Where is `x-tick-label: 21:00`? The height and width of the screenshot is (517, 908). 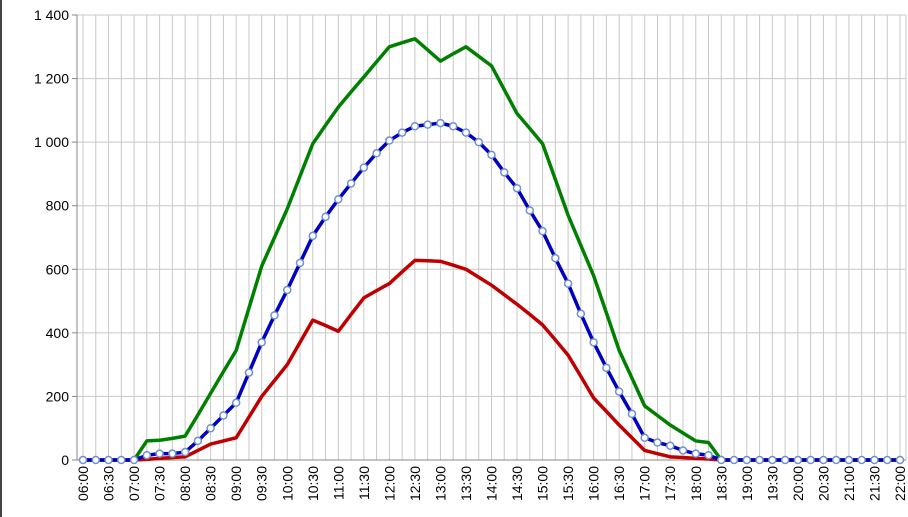 x-tick-label: 21:00 is located at coordinates (849, 483).